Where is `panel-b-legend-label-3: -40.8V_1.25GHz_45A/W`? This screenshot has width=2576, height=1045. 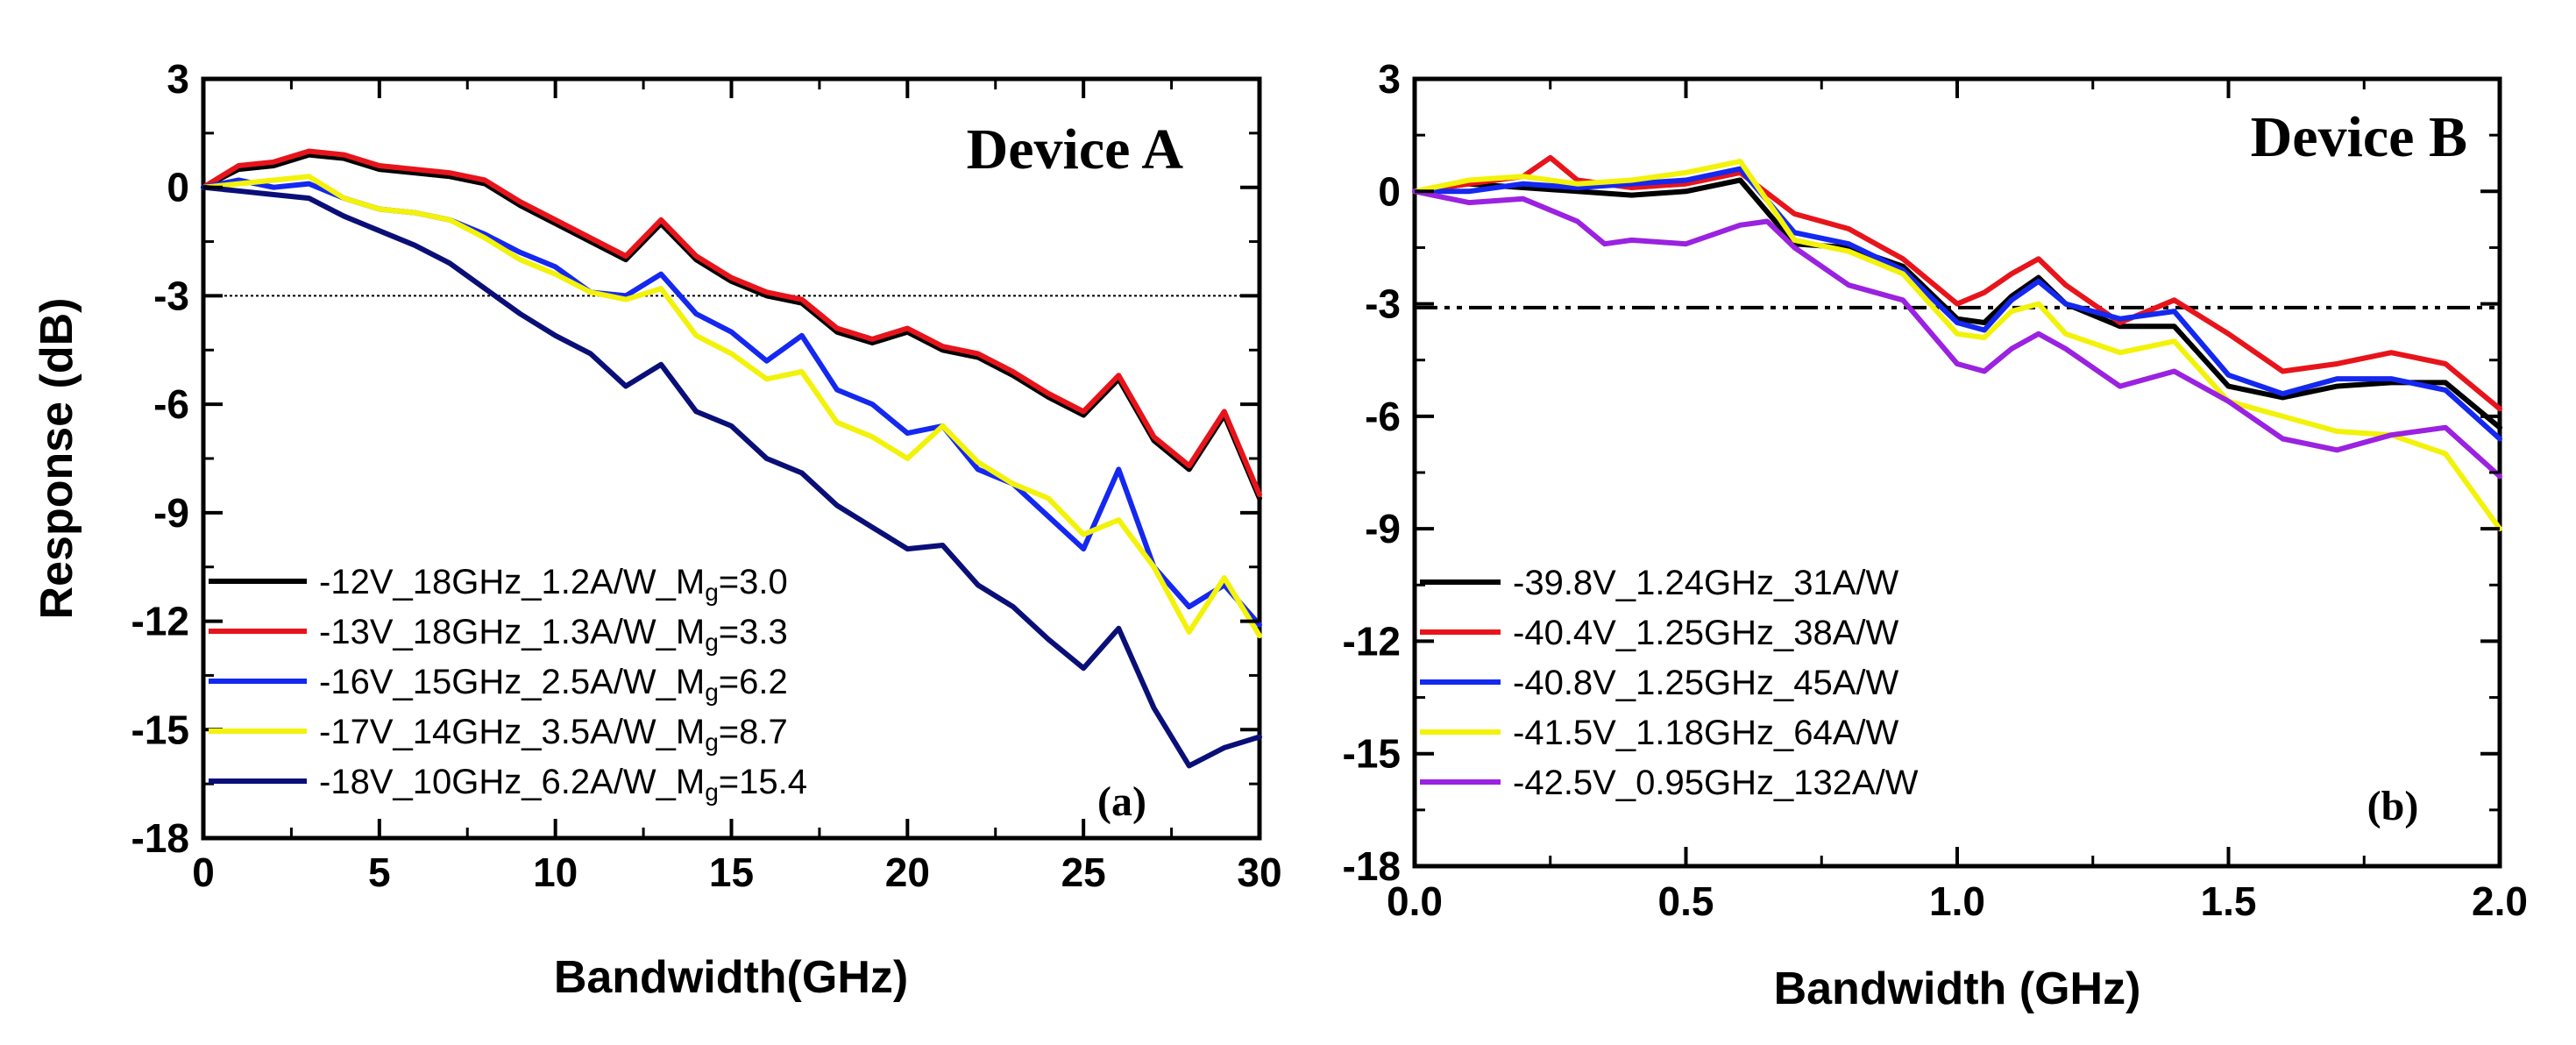 panel-b-legend-label-3: -40.8V_1.25GHz_45A/W is located at coordinates (1705, 683).